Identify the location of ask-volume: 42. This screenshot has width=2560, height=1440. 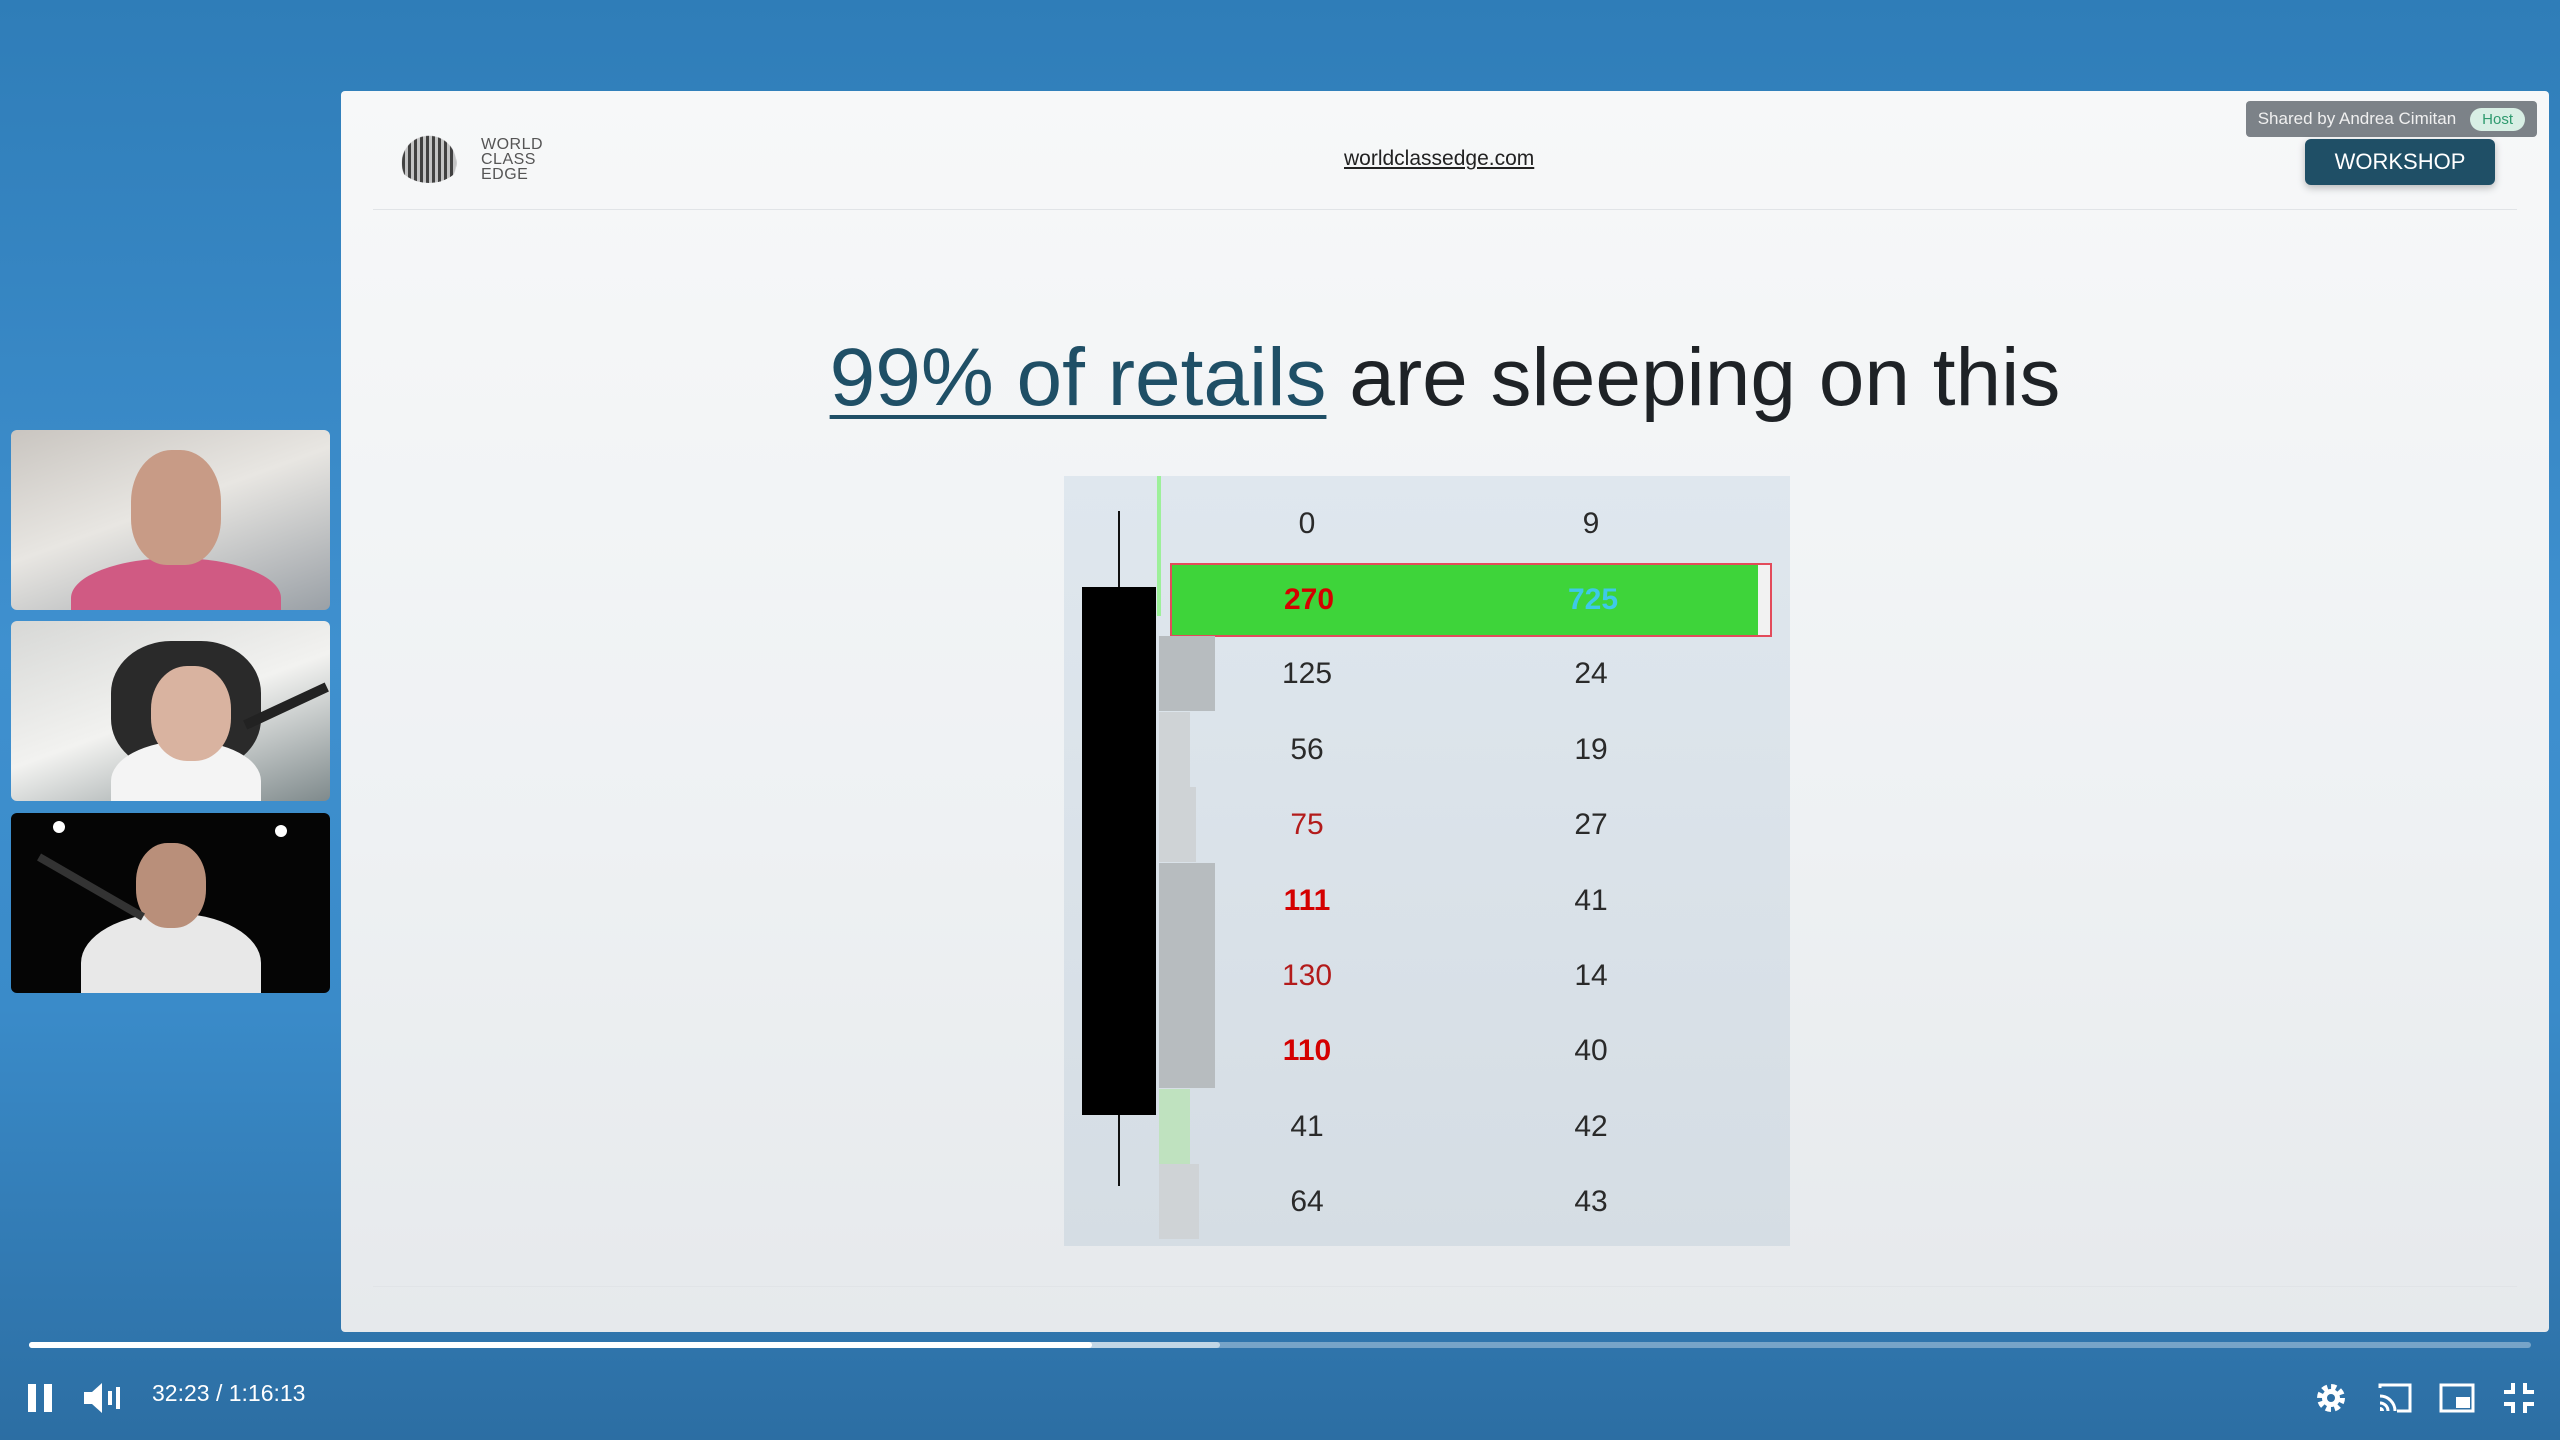
(1591, 1126).